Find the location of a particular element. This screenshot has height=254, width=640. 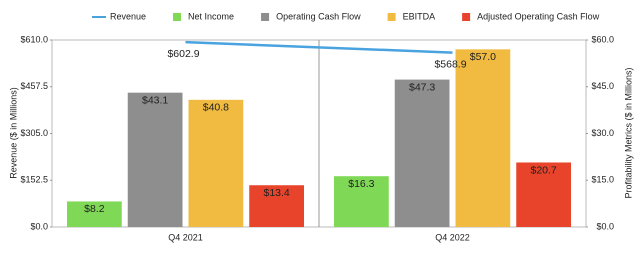

bar-value-label: $13.4 is located at coordinates (276, 193).